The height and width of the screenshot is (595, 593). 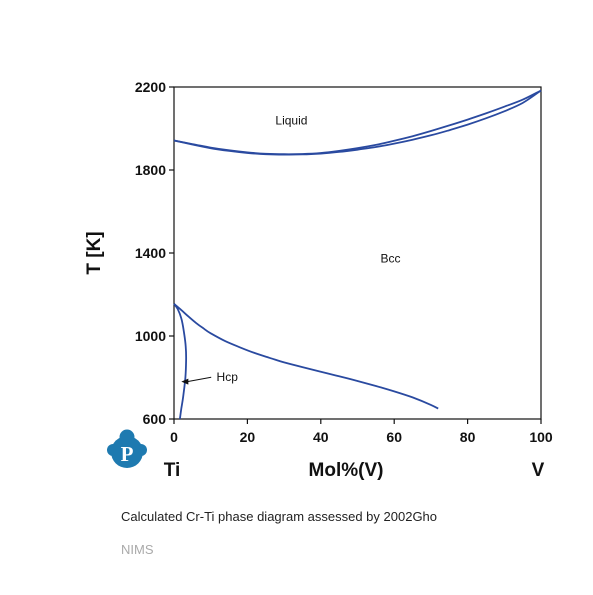 What do you see at coordinates (185, 381) in the screenshot?
I see `hcp-arrowhead-icon` at bounding box center [185, 381].